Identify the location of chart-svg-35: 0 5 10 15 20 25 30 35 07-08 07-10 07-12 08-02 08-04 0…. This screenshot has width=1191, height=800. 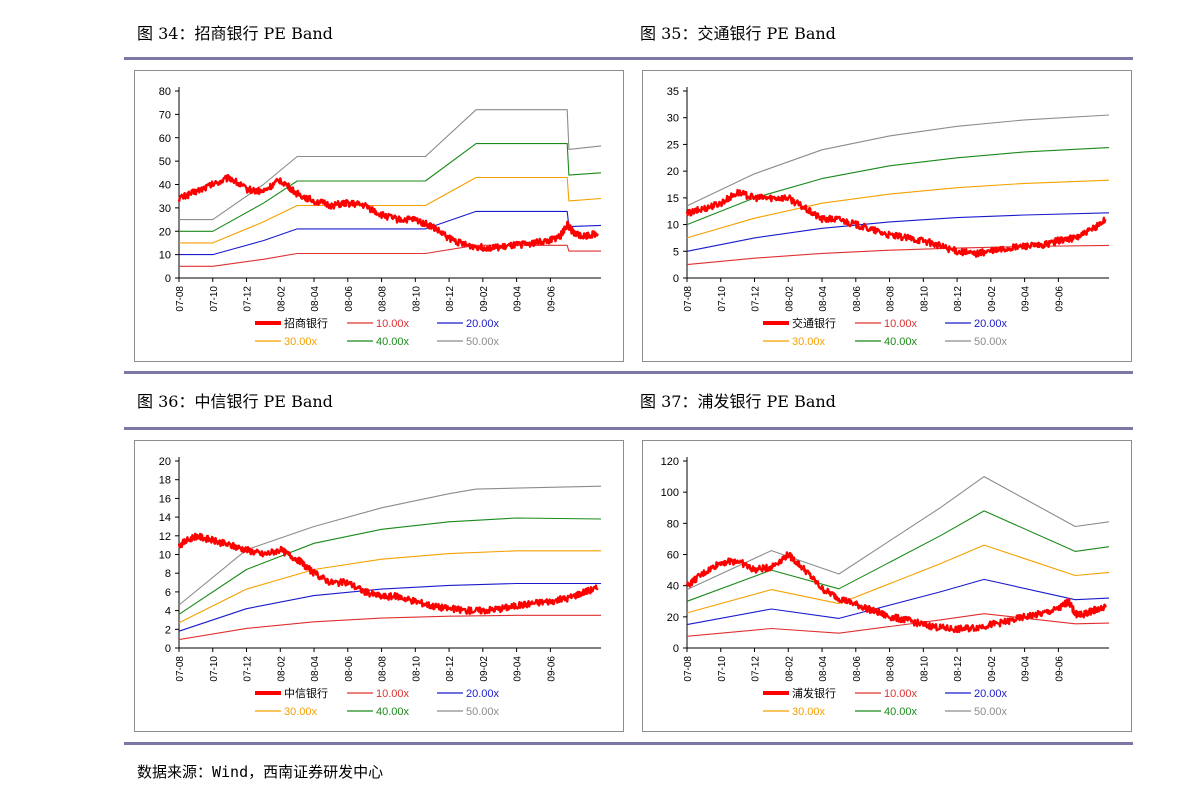
(888, 217).